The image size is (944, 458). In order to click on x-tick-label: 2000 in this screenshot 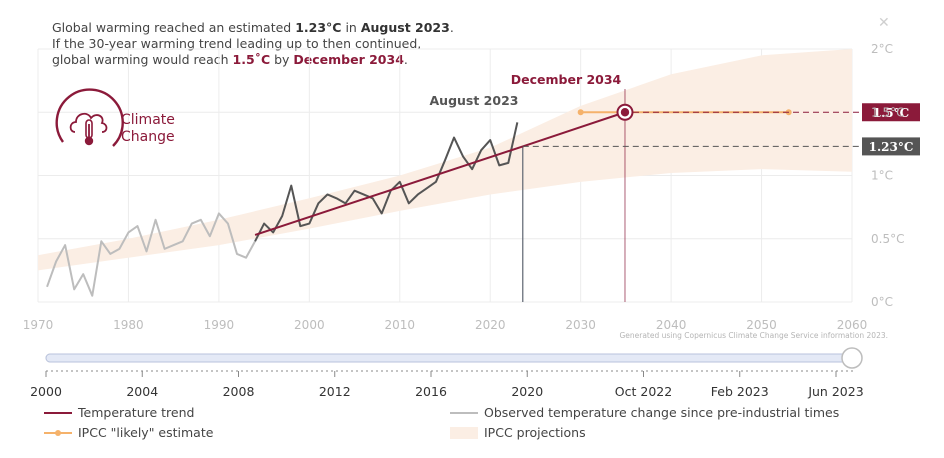, I will do `click(309, 325)`.